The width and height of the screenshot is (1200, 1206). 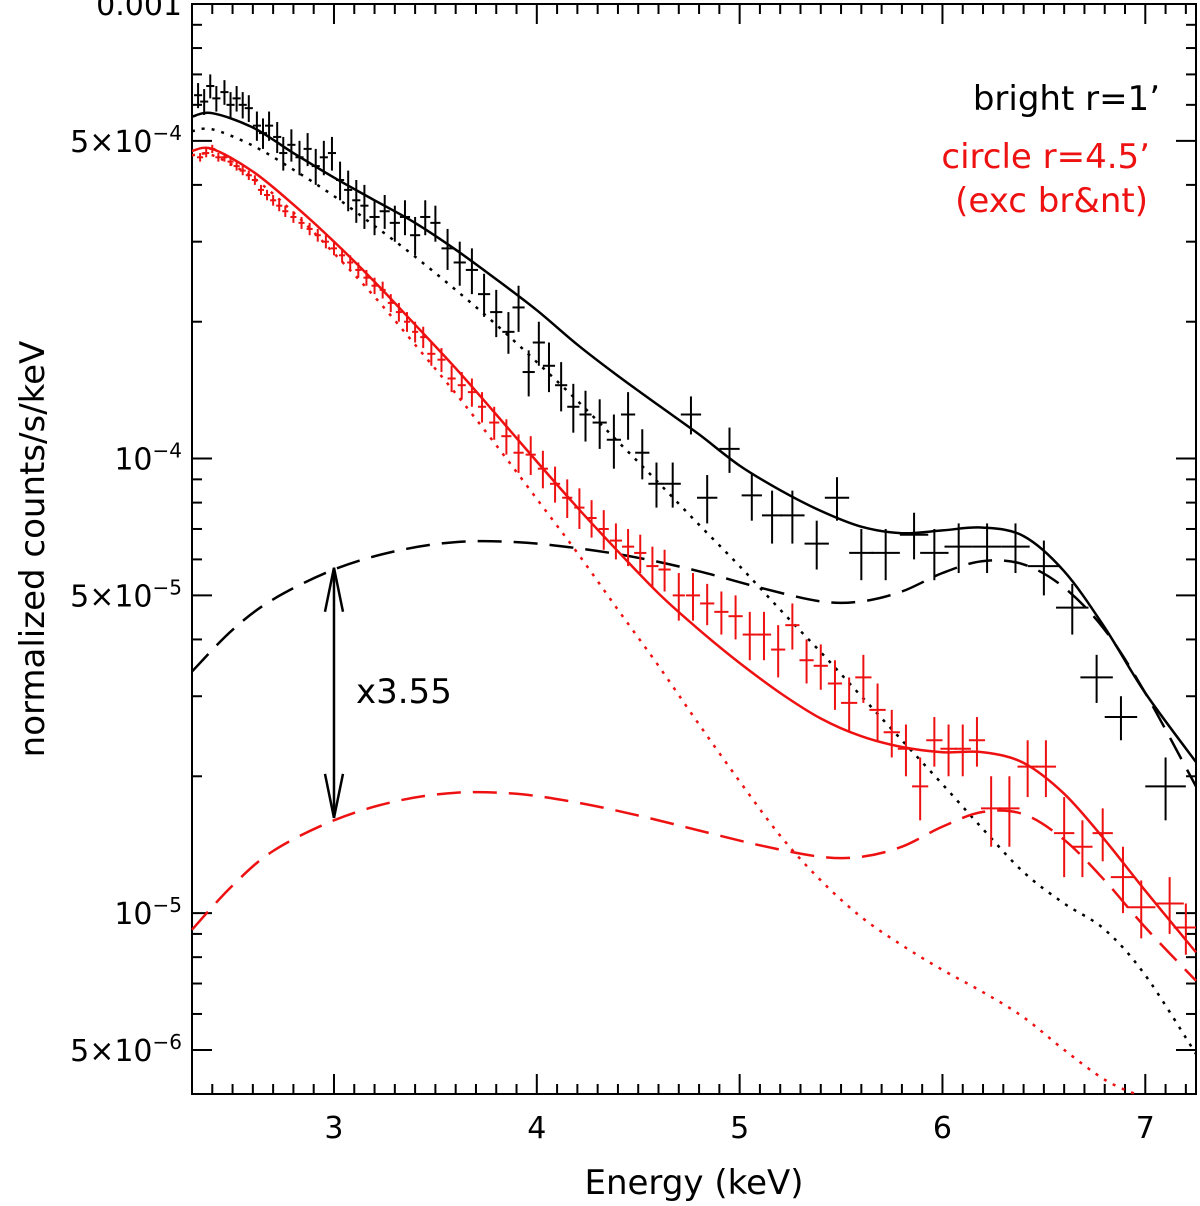 I want to click on model-curve, so click(x=694, y=886).